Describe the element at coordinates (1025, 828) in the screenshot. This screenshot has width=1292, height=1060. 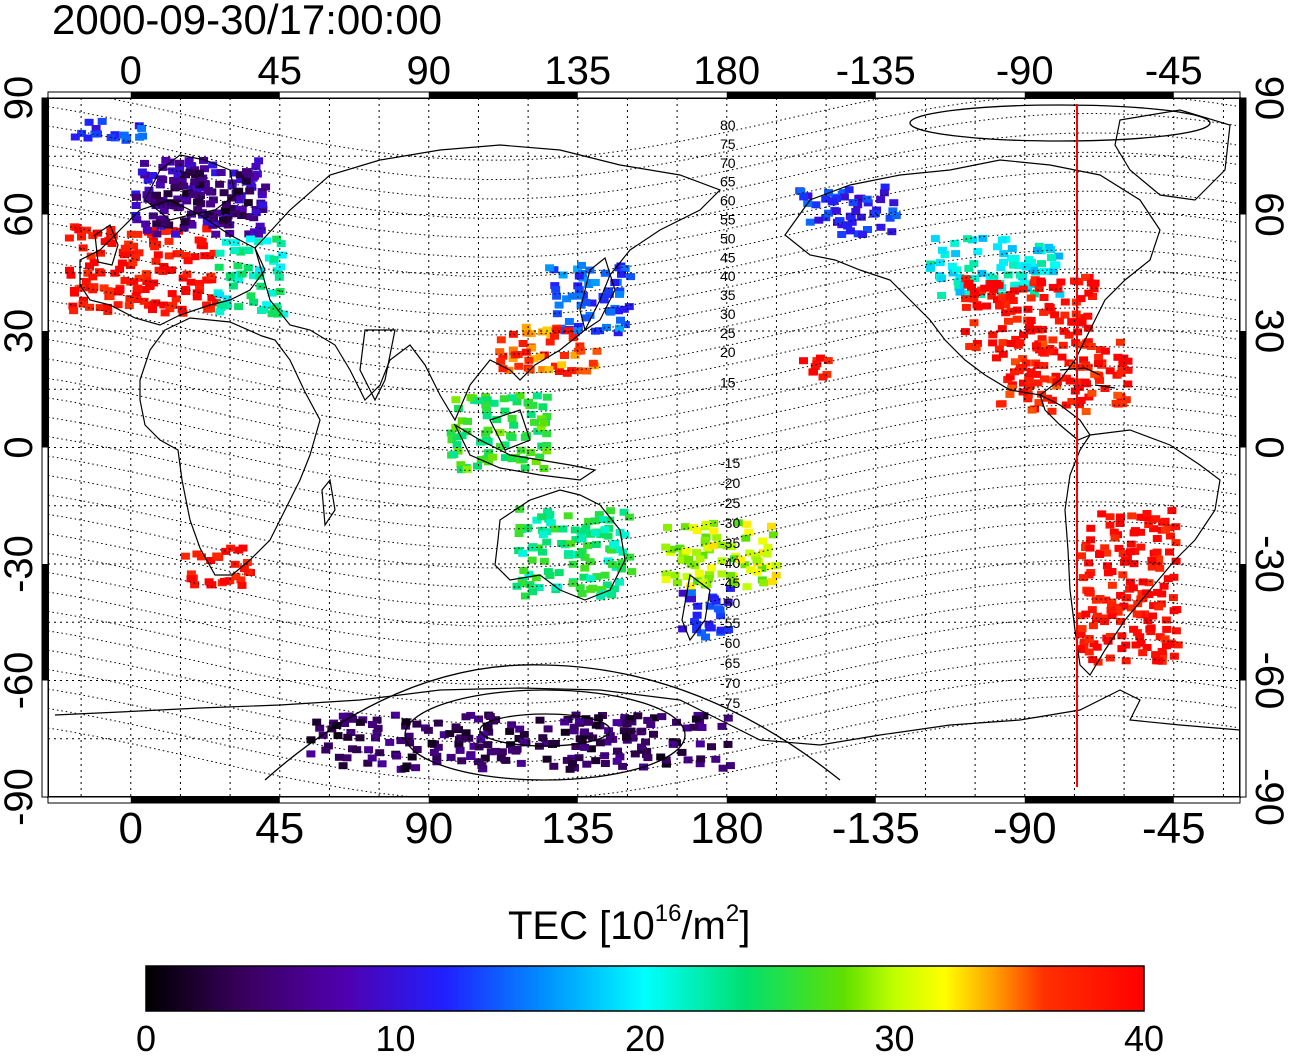
I see `x-tick-bottom: -90` at that location.